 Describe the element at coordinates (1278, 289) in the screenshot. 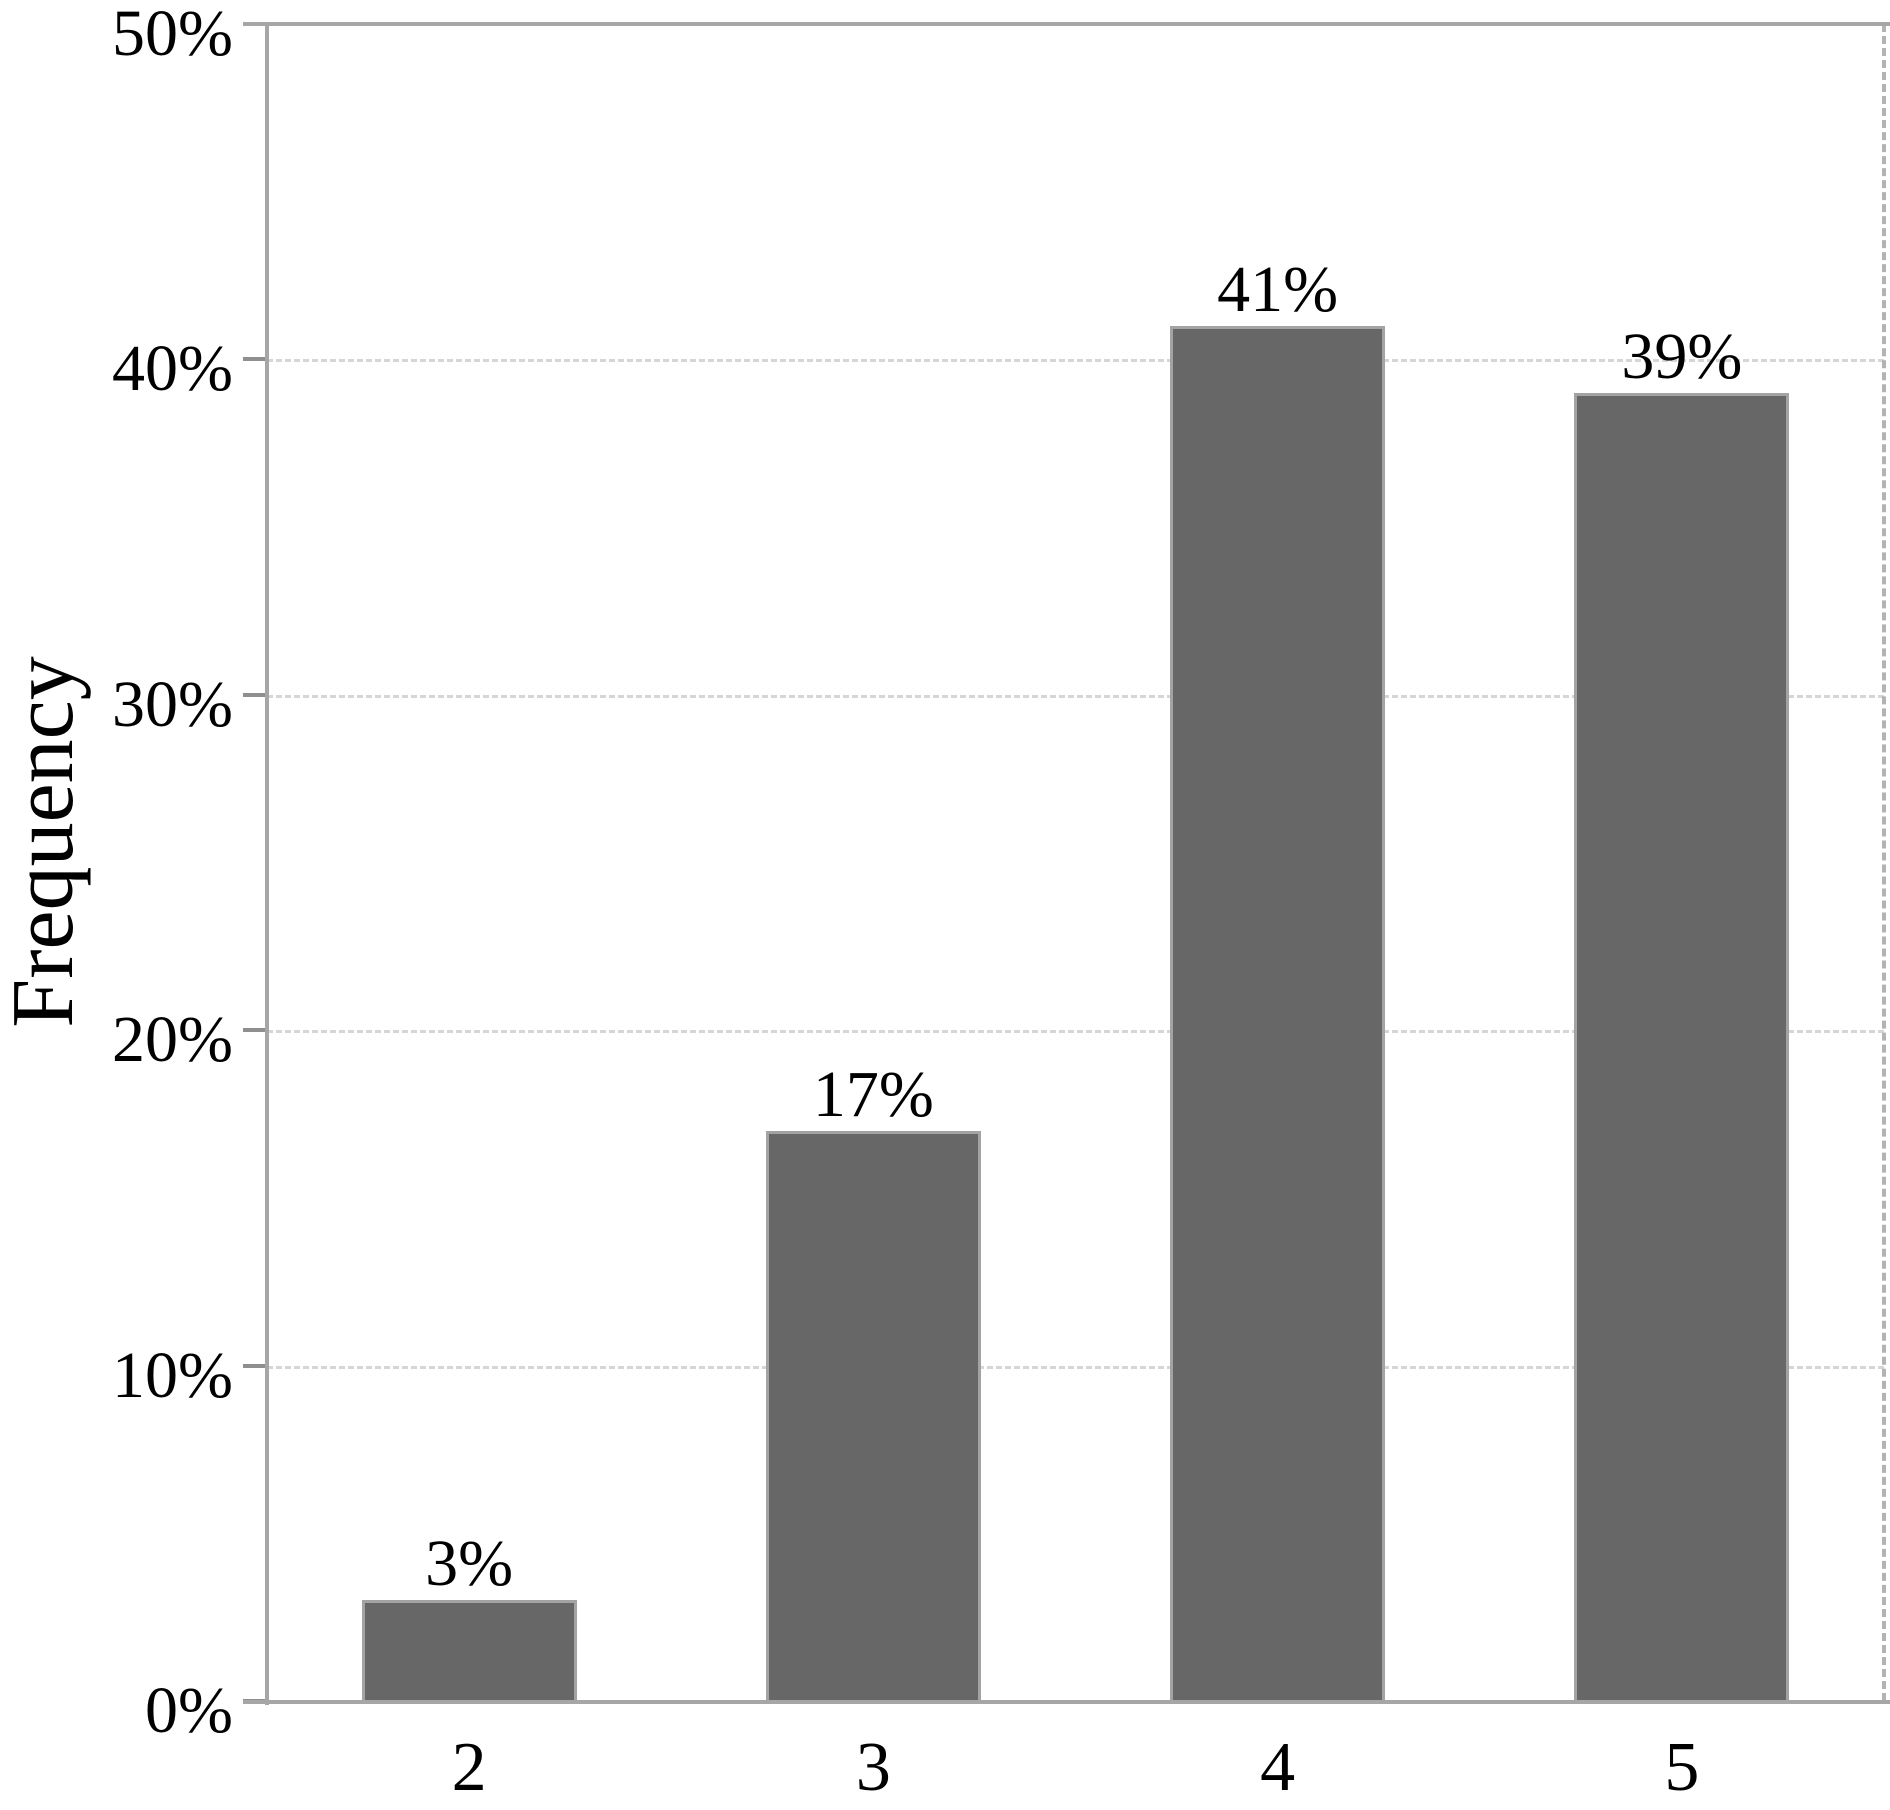

I see `bar-value-label: 41%` at that location.